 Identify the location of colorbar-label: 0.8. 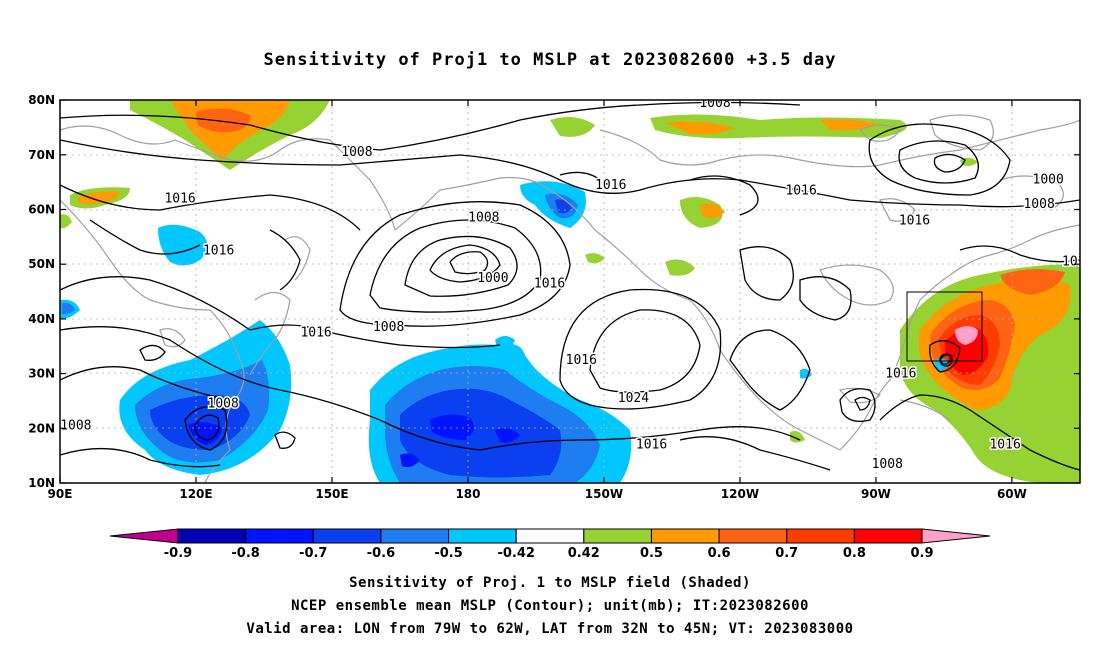
(854, 553).